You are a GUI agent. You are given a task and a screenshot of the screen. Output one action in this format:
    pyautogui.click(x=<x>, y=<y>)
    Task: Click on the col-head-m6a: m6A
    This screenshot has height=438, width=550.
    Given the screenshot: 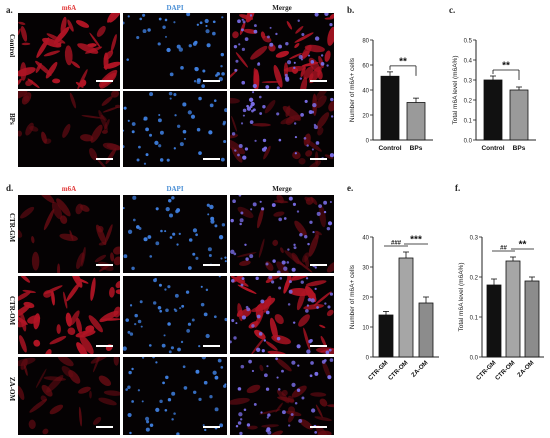 What is the action you would take?
    pyautogui.click(x=69, y=8)
    